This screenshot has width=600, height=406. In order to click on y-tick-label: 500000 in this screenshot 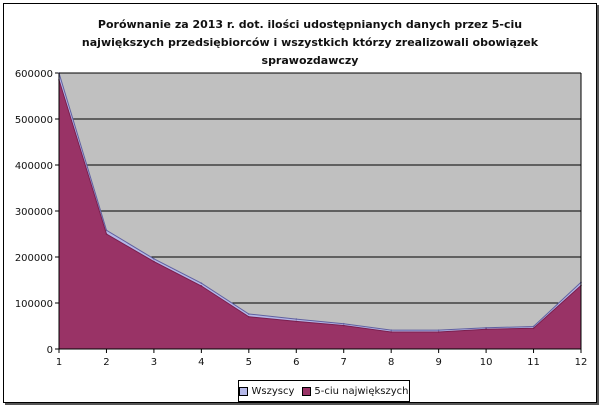, I will do `click(34, 120)`.